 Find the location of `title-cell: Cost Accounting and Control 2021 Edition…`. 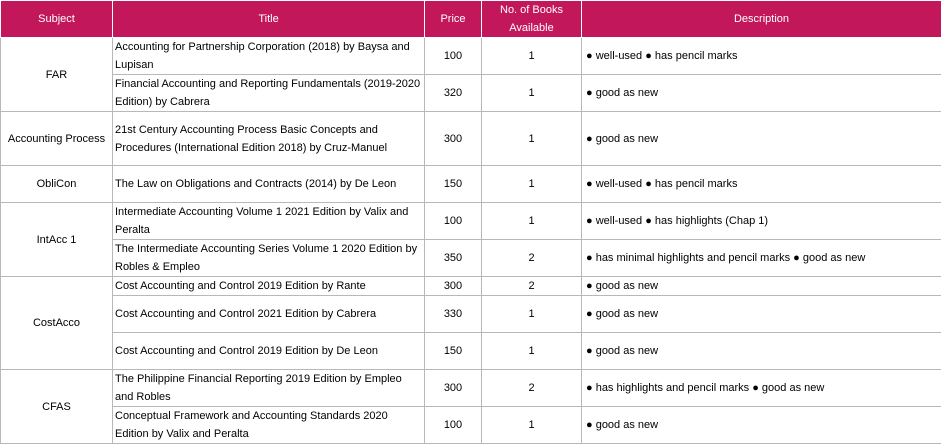

title-cell: Cost Accounting and Control 2021 Edition… is located at coordinates (269, 314).